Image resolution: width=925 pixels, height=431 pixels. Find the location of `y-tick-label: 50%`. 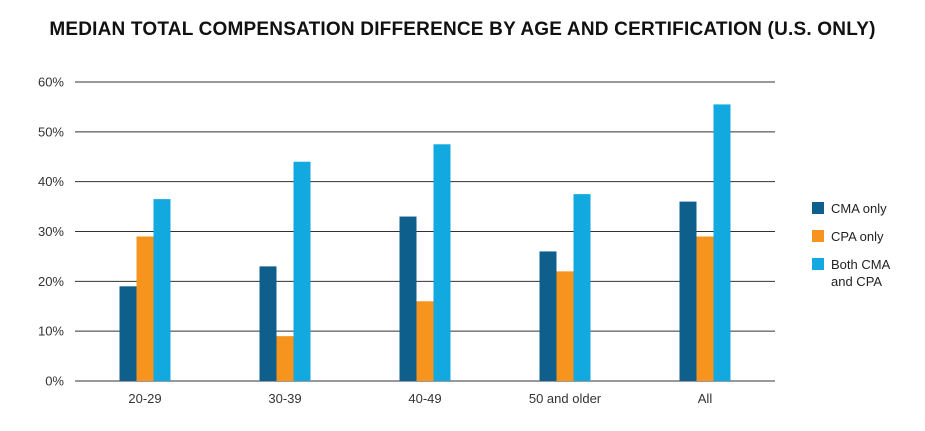

y-tick-label: 50% is located at coordinates (51, 131).